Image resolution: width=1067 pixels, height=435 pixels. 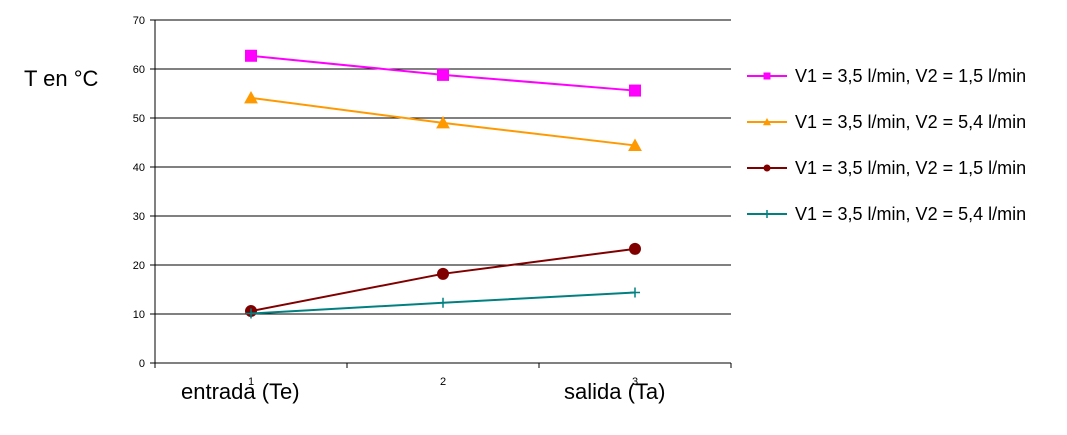 What do you see at coordinates (139, 21) in the screenshot?
I see `y-tick-label: 70` at bounding box center [139, 21].